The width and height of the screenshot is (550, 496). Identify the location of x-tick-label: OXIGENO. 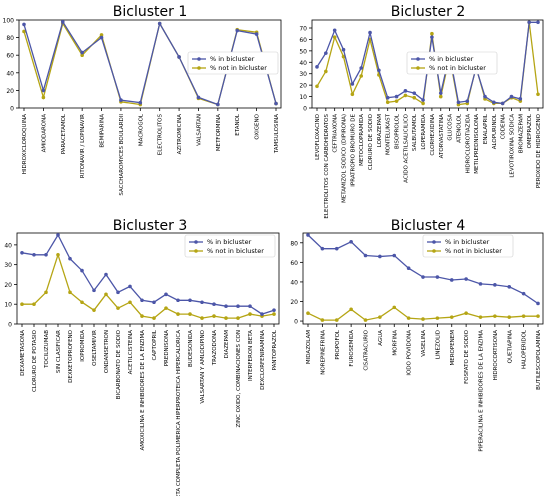
(258, 126).